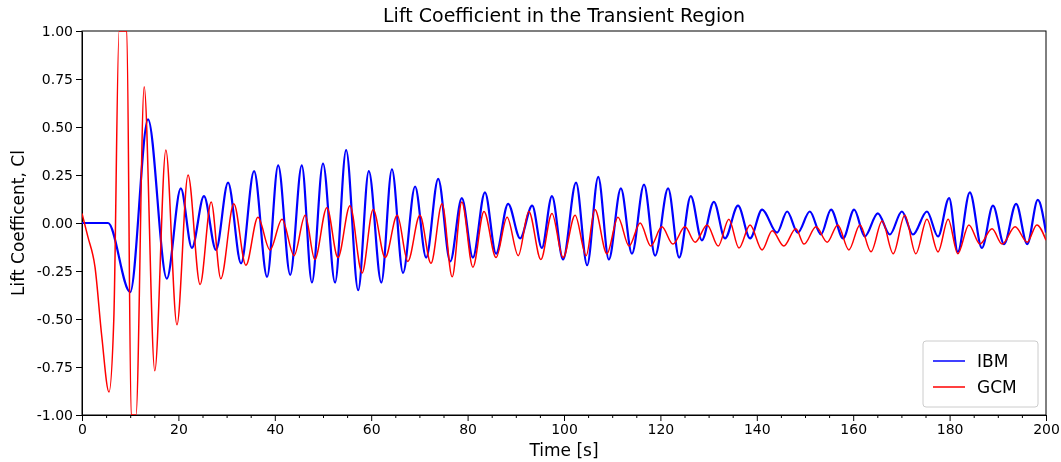 Image resolution: width=1061 pixels, height=462 pixels. What do you see at coordinates (57, 78) in the screenshot?
I see `y-tick-label: 0.75` at bounding box center [57, 78].